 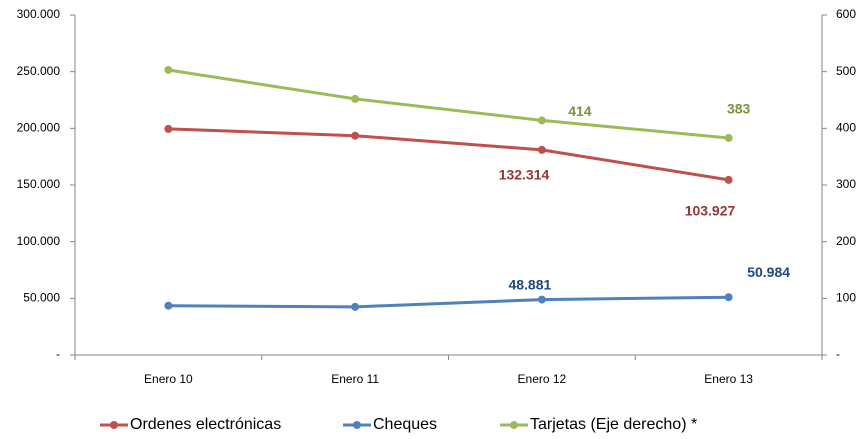 I want to click on y-tick-label: 100.000, so click(x=39, y=241).